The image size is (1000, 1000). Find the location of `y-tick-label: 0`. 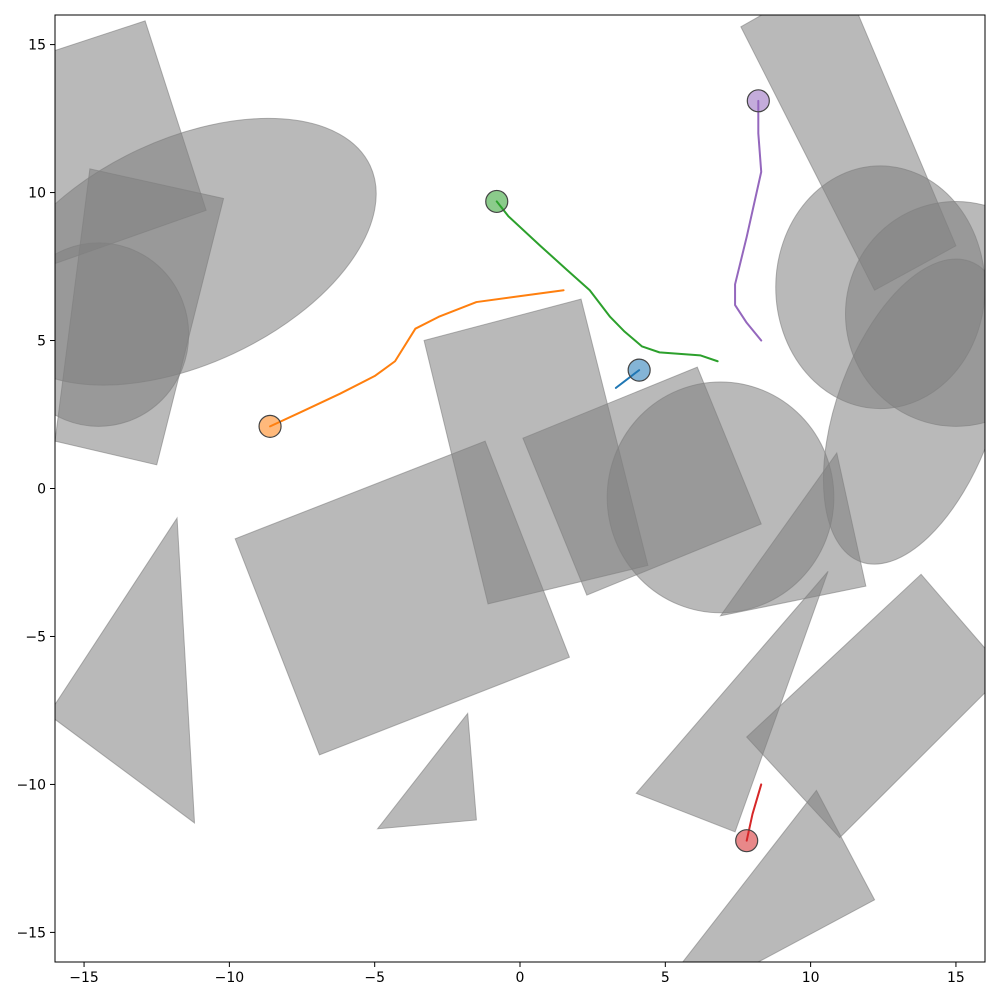

y-tick-label: 0 is located at coordinates (41, 490).